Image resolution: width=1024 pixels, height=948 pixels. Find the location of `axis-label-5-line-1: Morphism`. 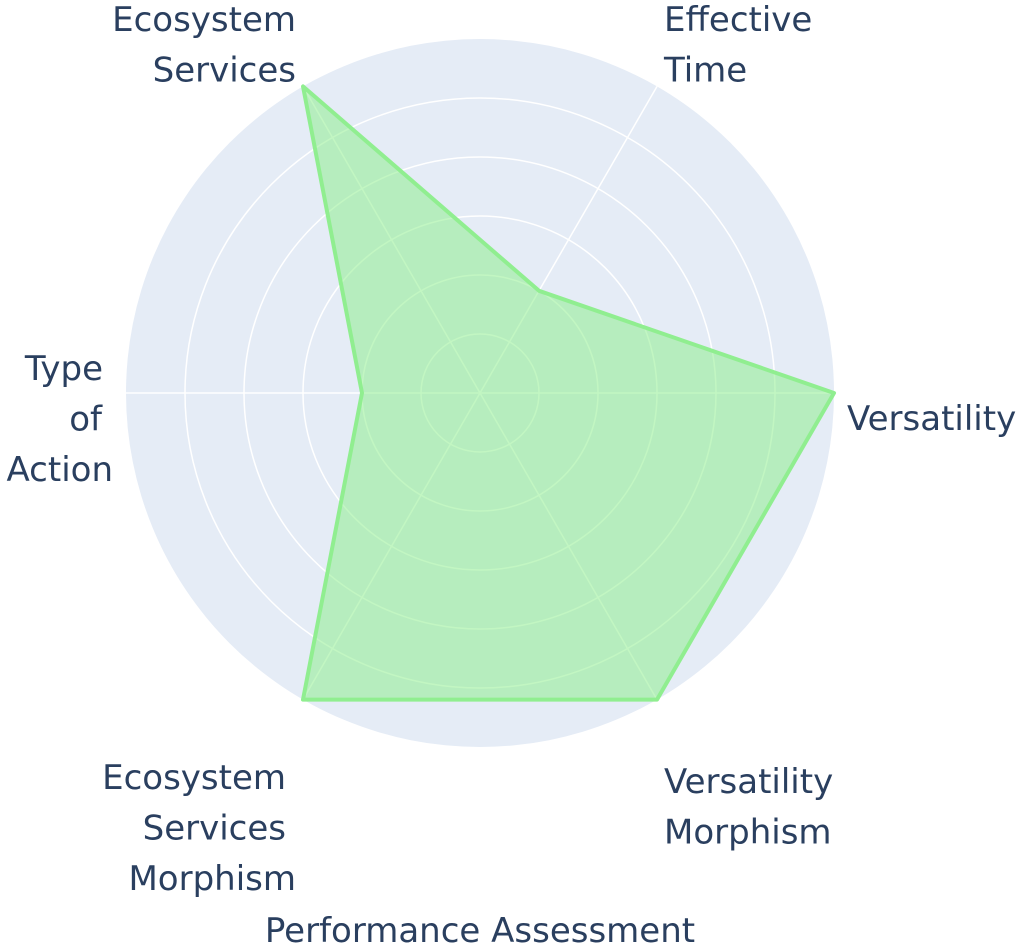

axis-label-5-line-1: Morphism is located at coordinates (748, 833).